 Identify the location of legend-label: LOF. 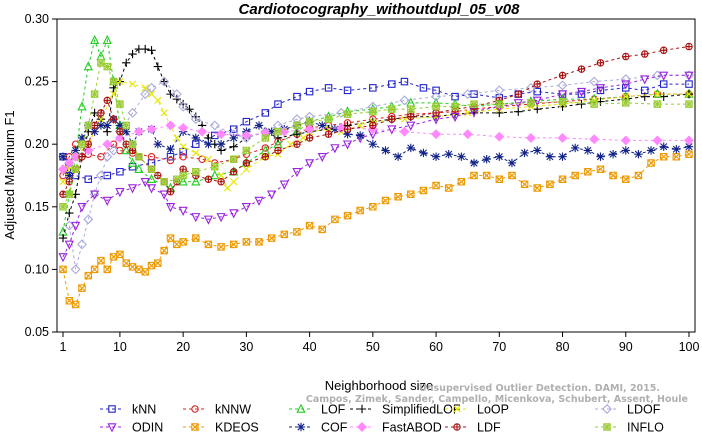
(333, 410).